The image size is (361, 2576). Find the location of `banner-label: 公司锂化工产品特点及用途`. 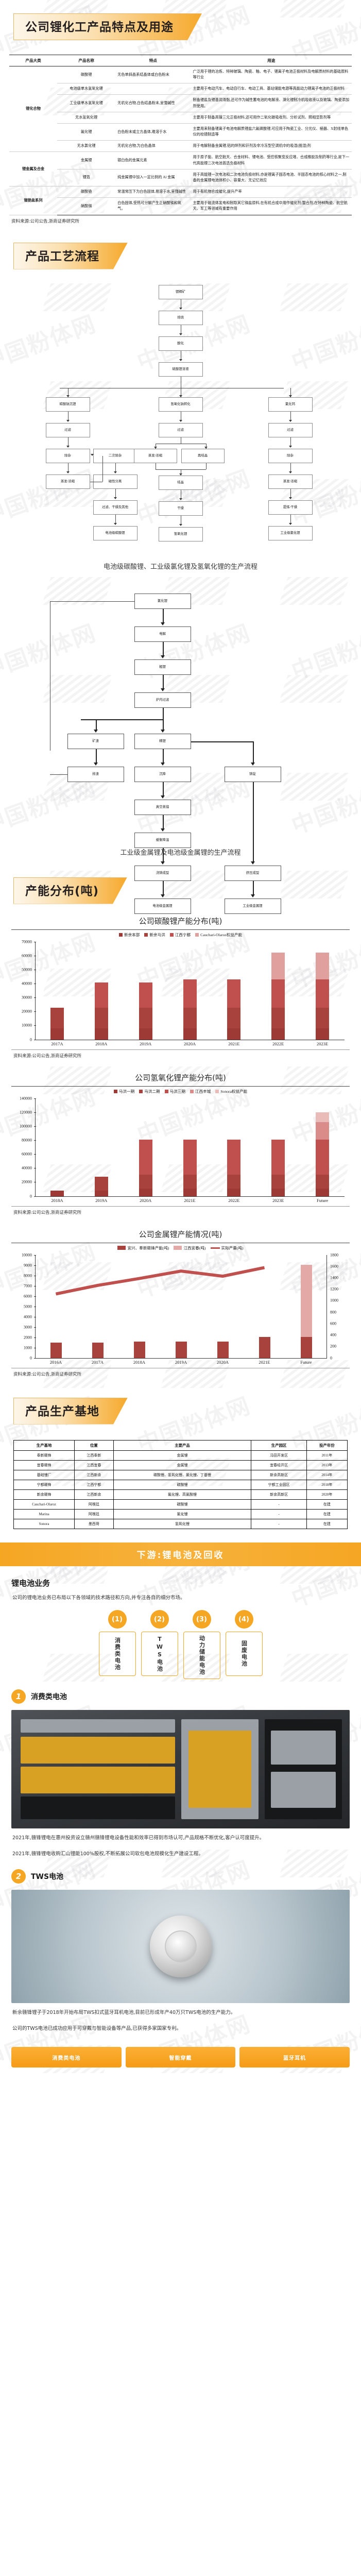

banner-label: 公司锂化工产品特点及用途 is located at coordinates (107, 26).